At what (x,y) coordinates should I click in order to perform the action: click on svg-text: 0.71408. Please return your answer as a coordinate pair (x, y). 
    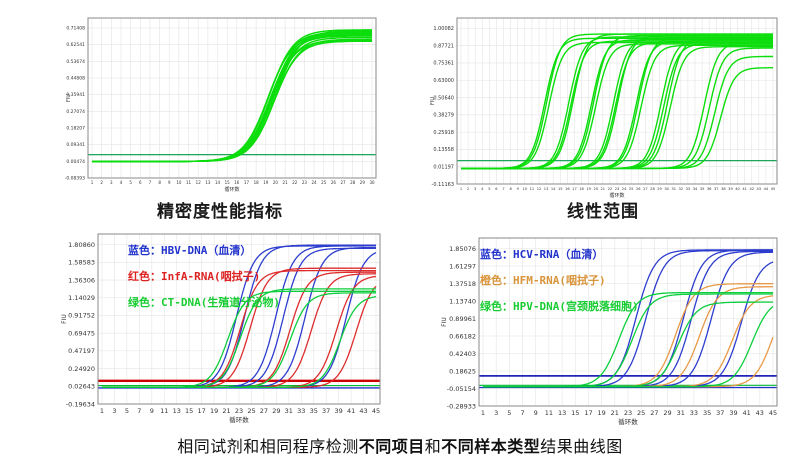
    Looking at the image, I should click on (75, 29).